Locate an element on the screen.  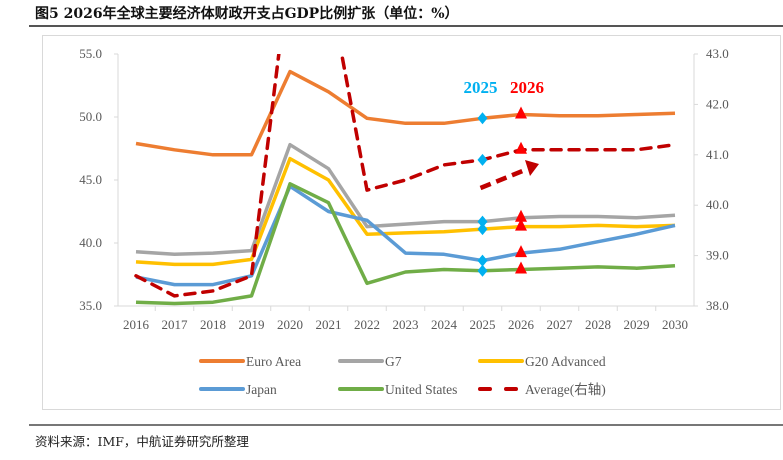
right-tick-label: 38.0 is located at coordinates (717, 305).